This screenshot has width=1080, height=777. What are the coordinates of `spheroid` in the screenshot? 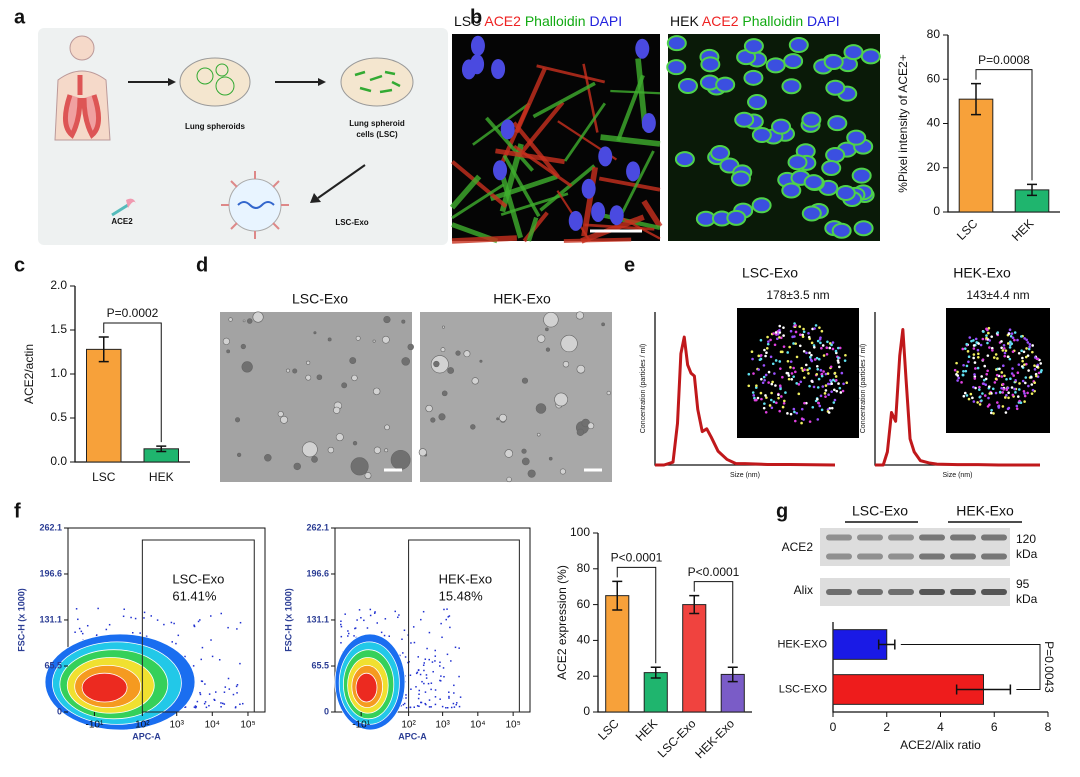 It's located at (222, 70).